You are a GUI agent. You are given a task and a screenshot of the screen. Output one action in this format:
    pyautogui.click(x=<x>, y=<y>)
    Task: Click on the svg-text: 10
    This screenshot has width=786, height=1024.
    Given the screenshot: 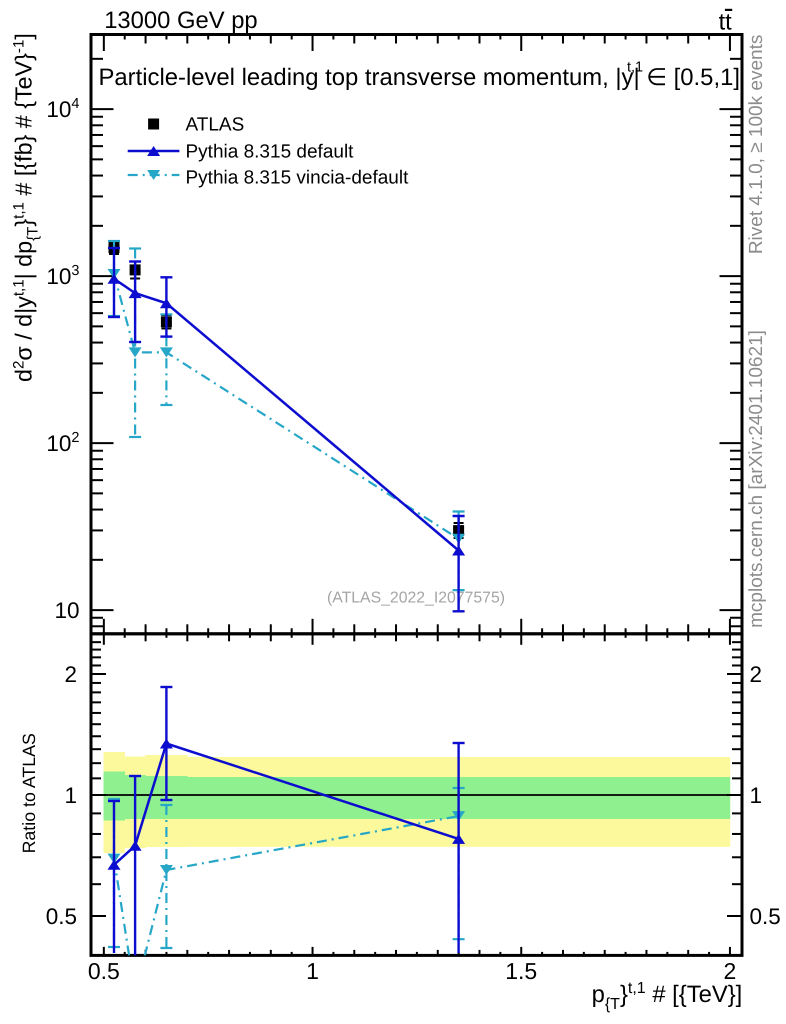 What is the action you would take?
    pyautogui.click(x=66, y=610)
    